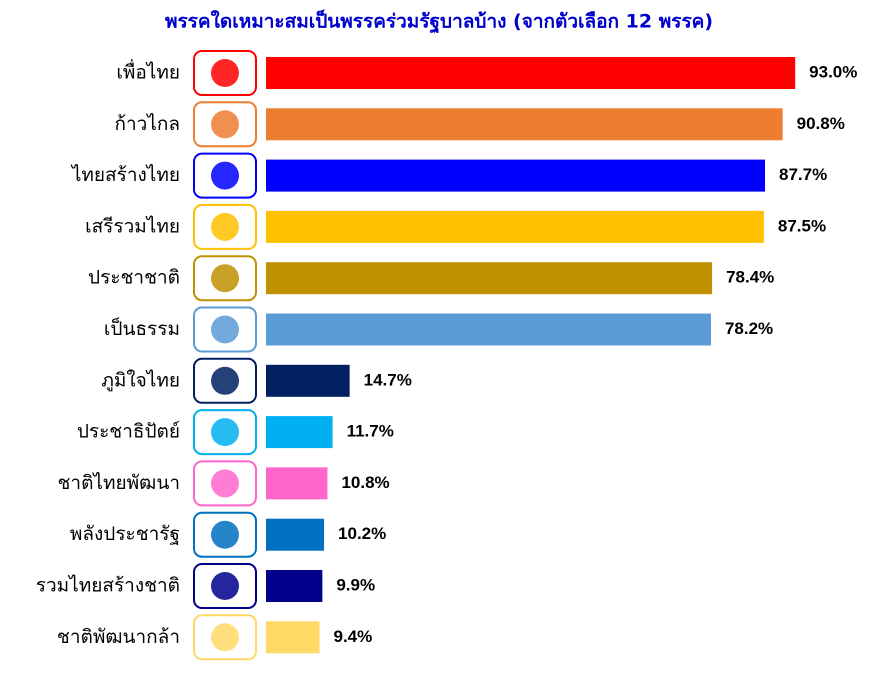 The height and width of the screenshot is (674, 878). What do you see at coordinates (750, 277) in the screenshot?
I see `value-label: 78.4%` at bounding box center [750, 277].